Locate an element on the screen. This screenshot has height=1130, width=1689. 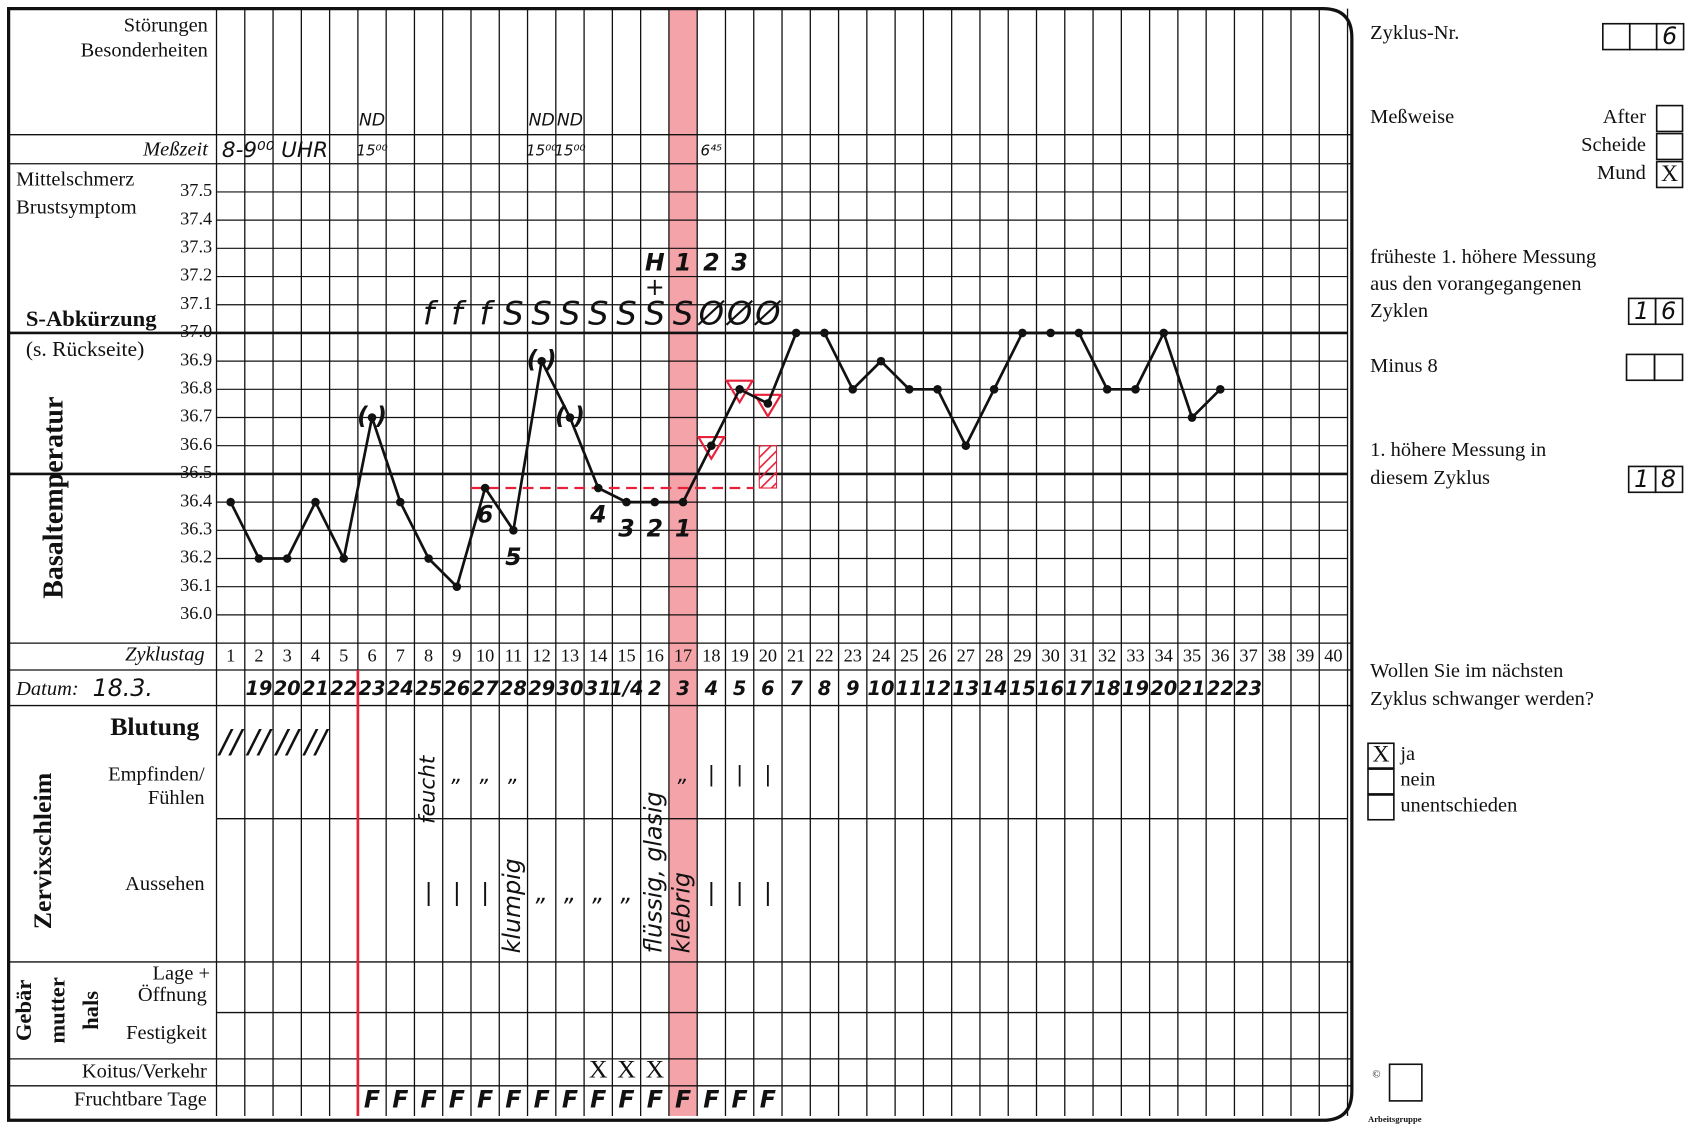
s-code: Ø is located at coordinates (767, 314).